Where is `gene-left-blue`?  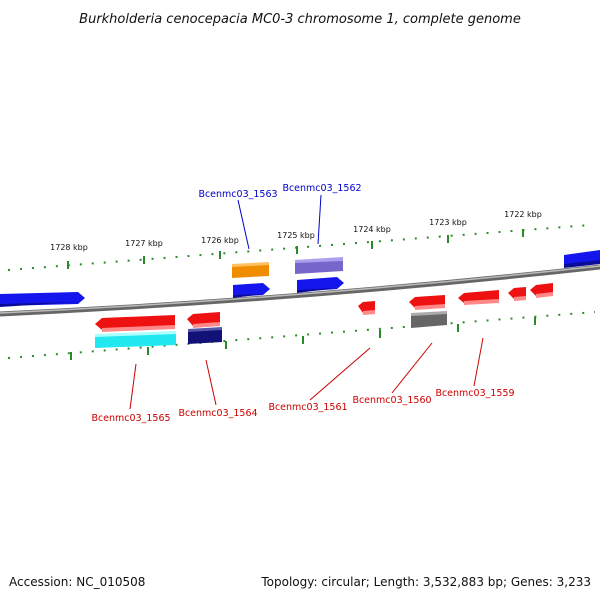 gene-left-blue is located at coordinates (42, 299).